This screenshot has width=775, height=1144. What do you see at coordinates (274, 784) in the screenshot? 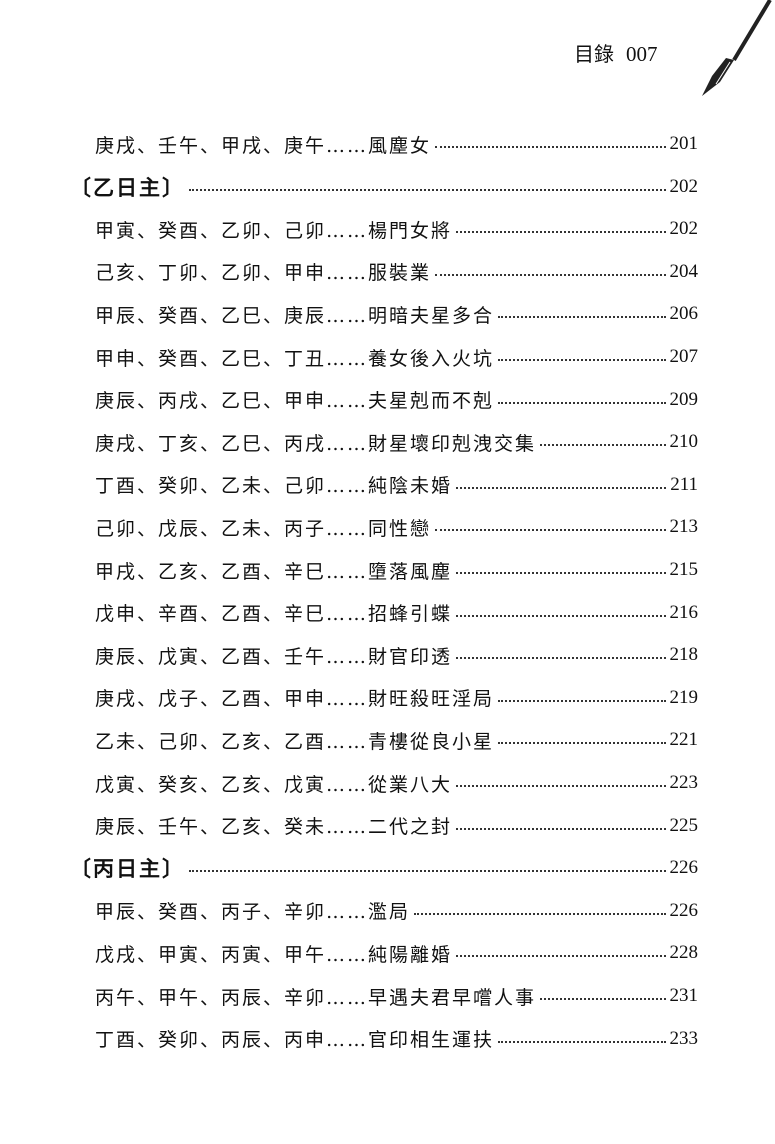
I see `toc-entry-title: 戊寅、癸亥、乙亥、戊寅……從業八大` at bounding box center [274, 784].